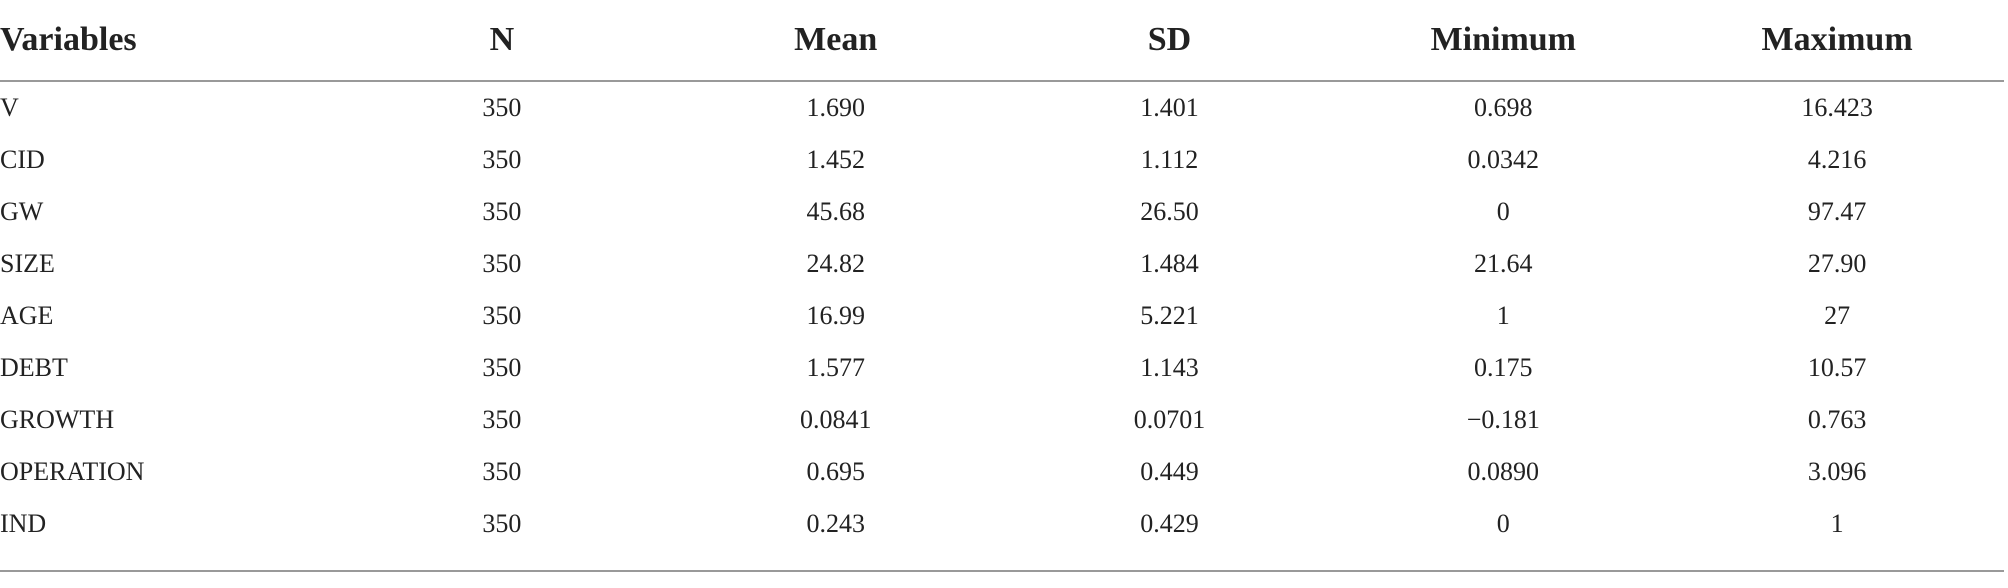 This screenshot has height=588, width=2008. What do you see at coordinates (34, 367) in the screenshot?
I see `variable-name: DEBT` at bounding box center [34, 367].